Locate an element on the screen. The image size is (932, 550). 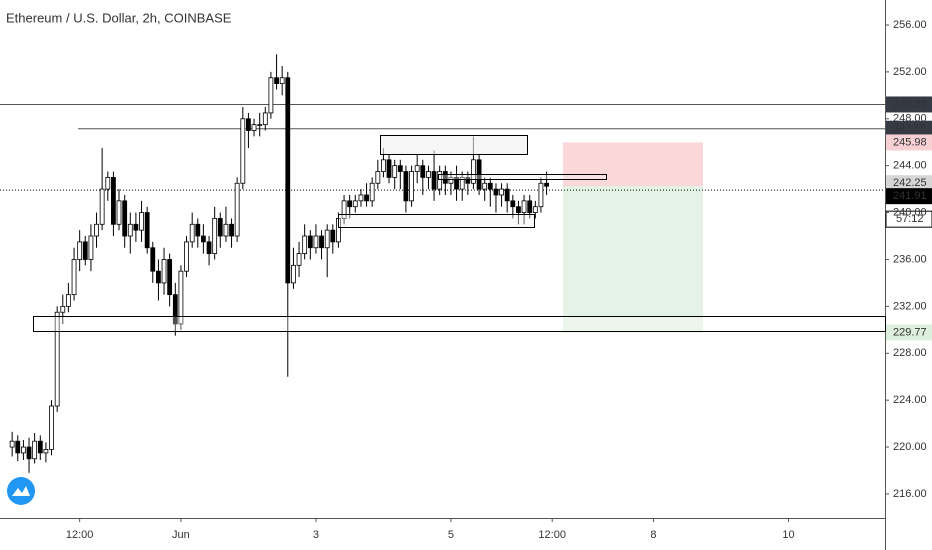
y-tick-label: 224.00 is located at coordinates (910, 400).